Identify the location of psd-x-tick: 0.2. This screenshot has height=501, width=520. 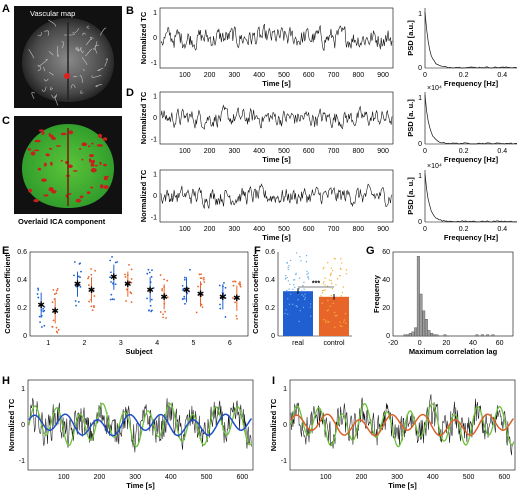
(464, 151).